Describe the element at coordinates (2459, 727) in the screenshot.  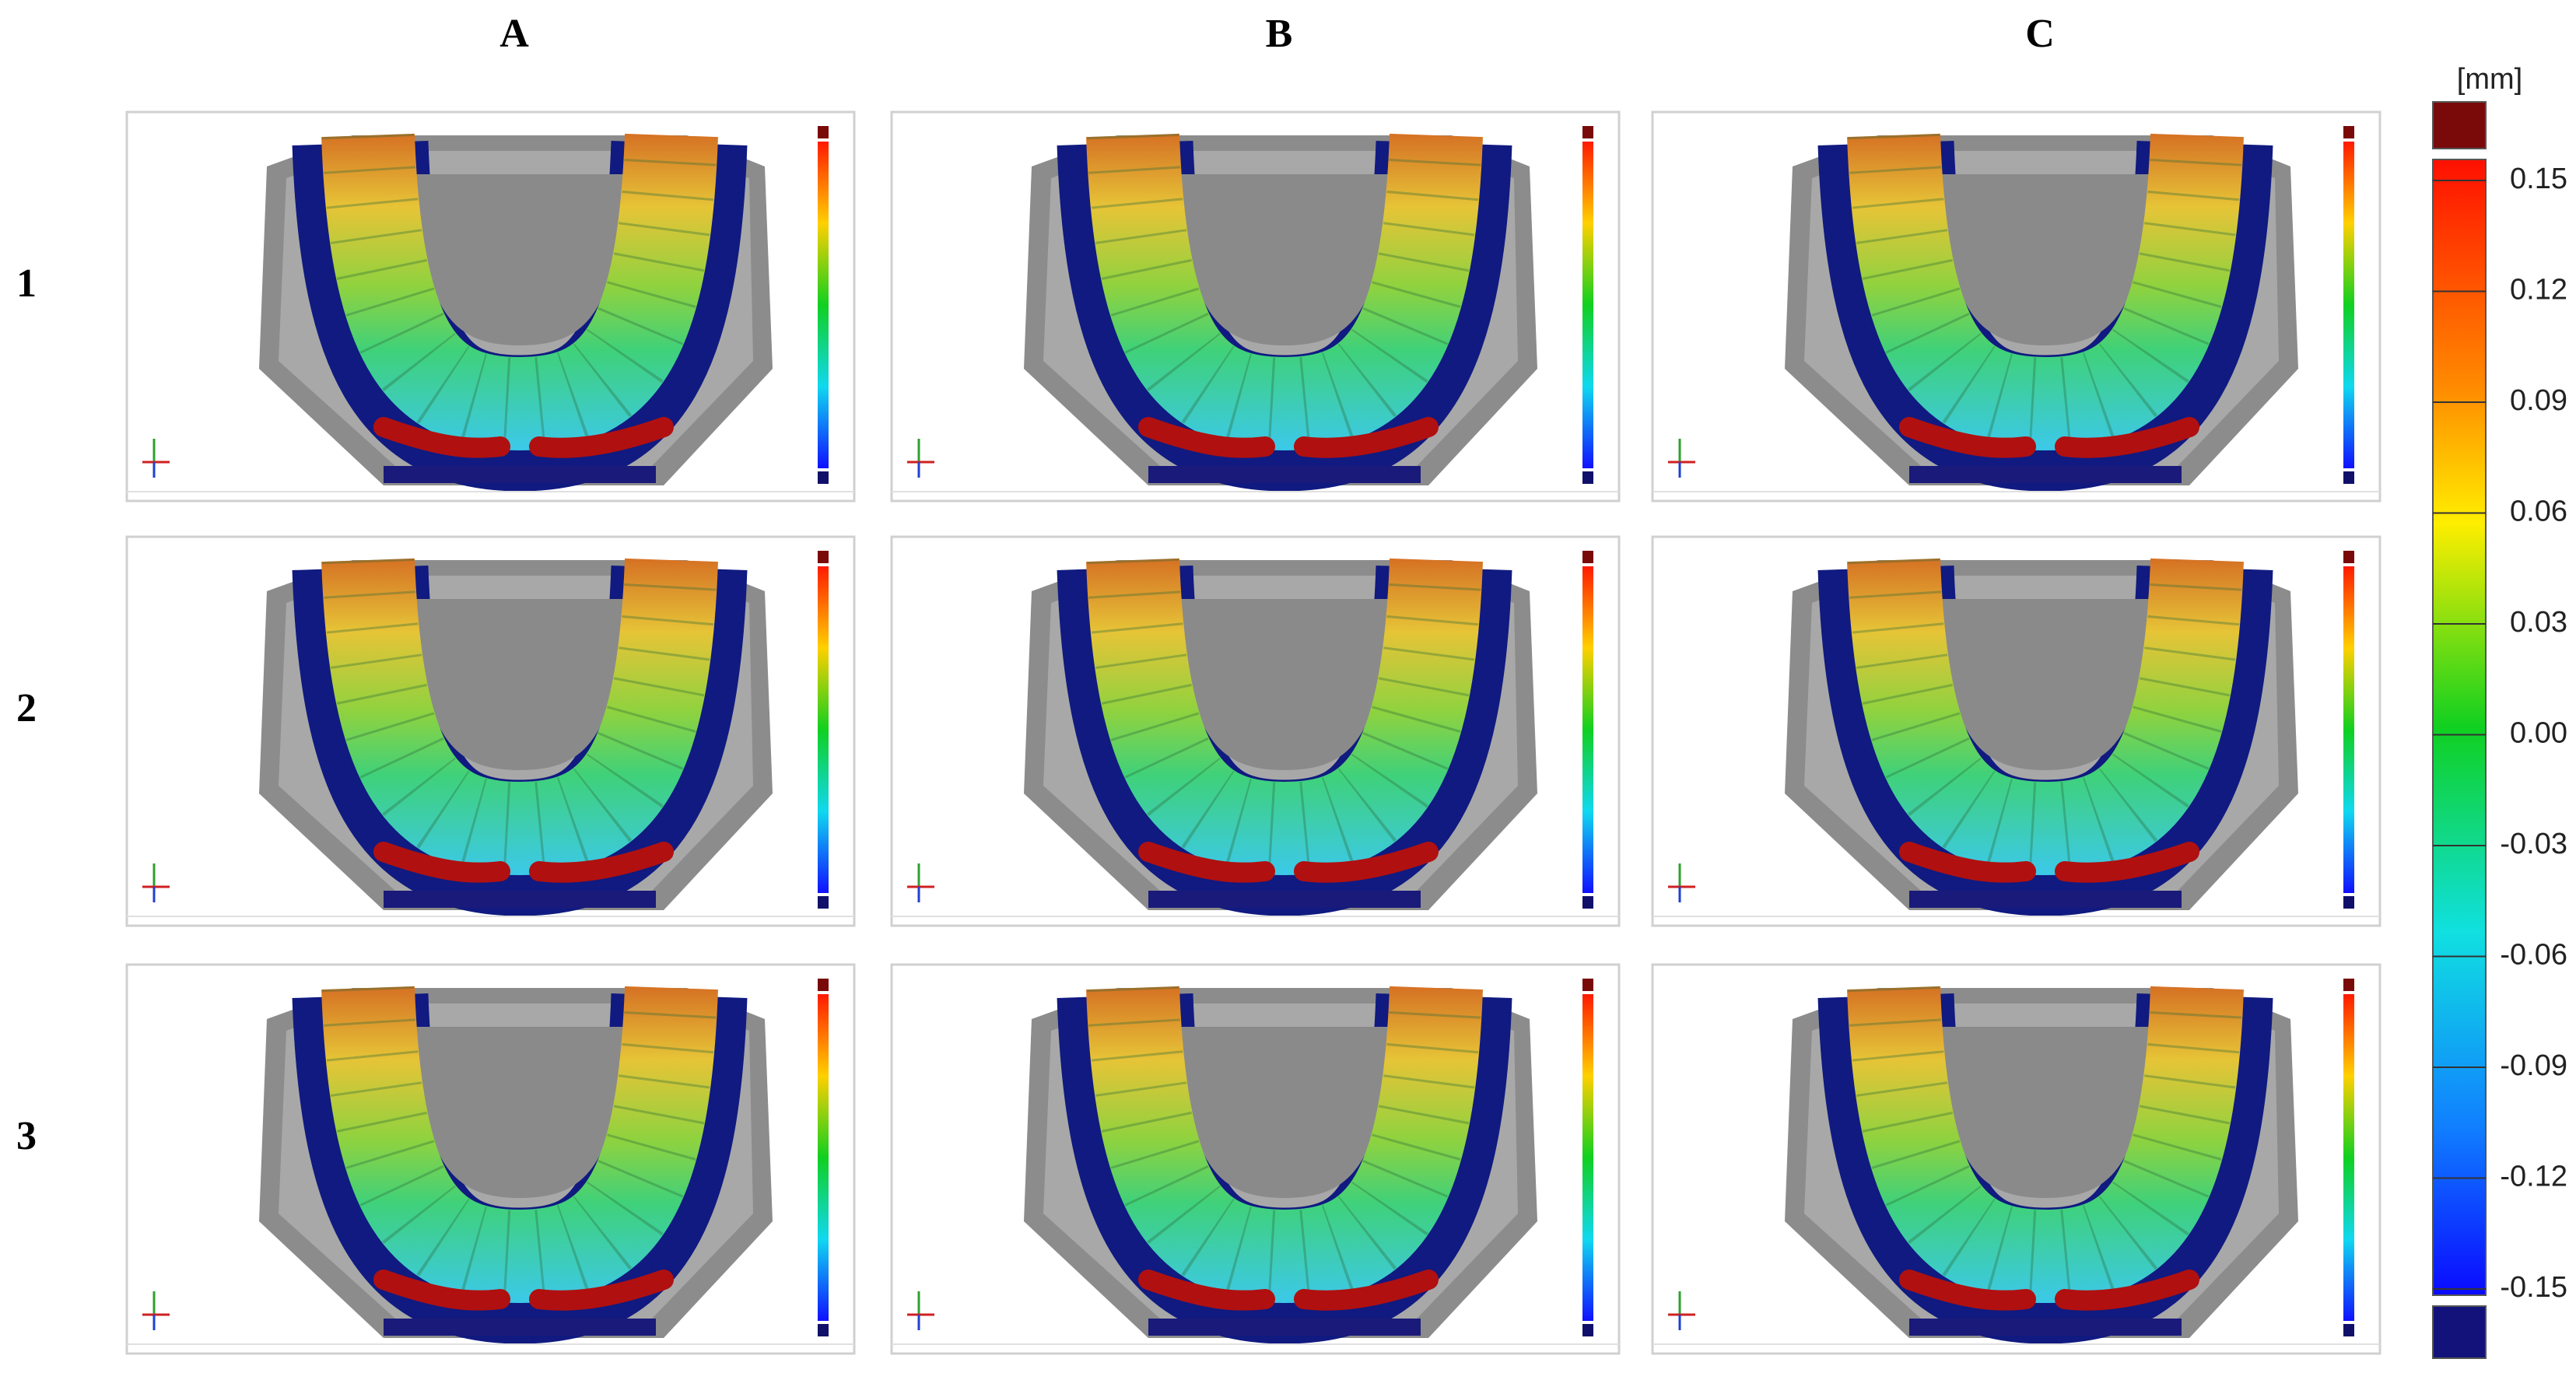
I see `colorbar` at that location.